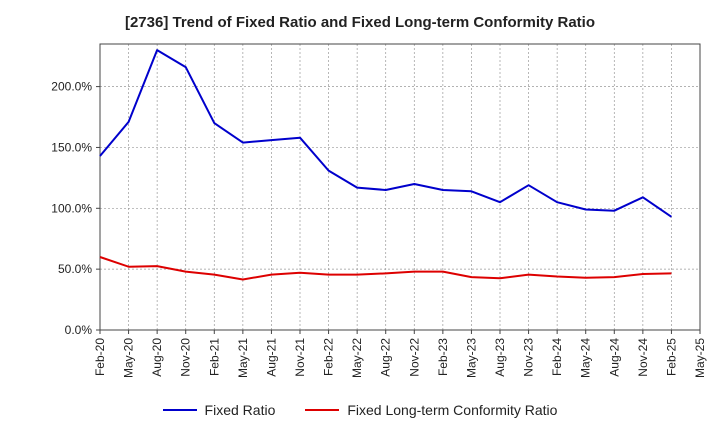 The width and height of the screenshot is (720, 440). I want to click on y-tick-label: 200.0%, so click(71, 87).